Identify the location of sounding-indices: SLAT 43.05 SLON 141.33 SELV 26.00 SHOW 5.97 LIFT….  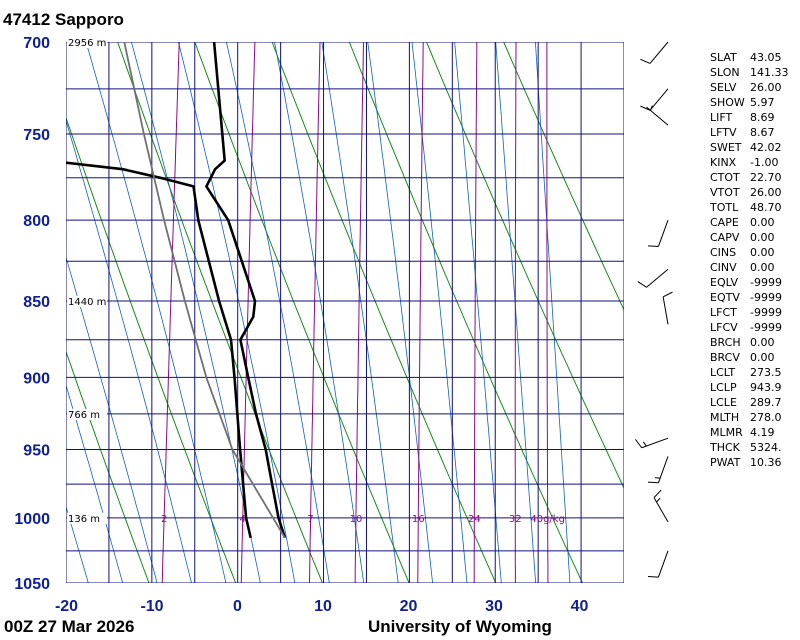
(749, 260).